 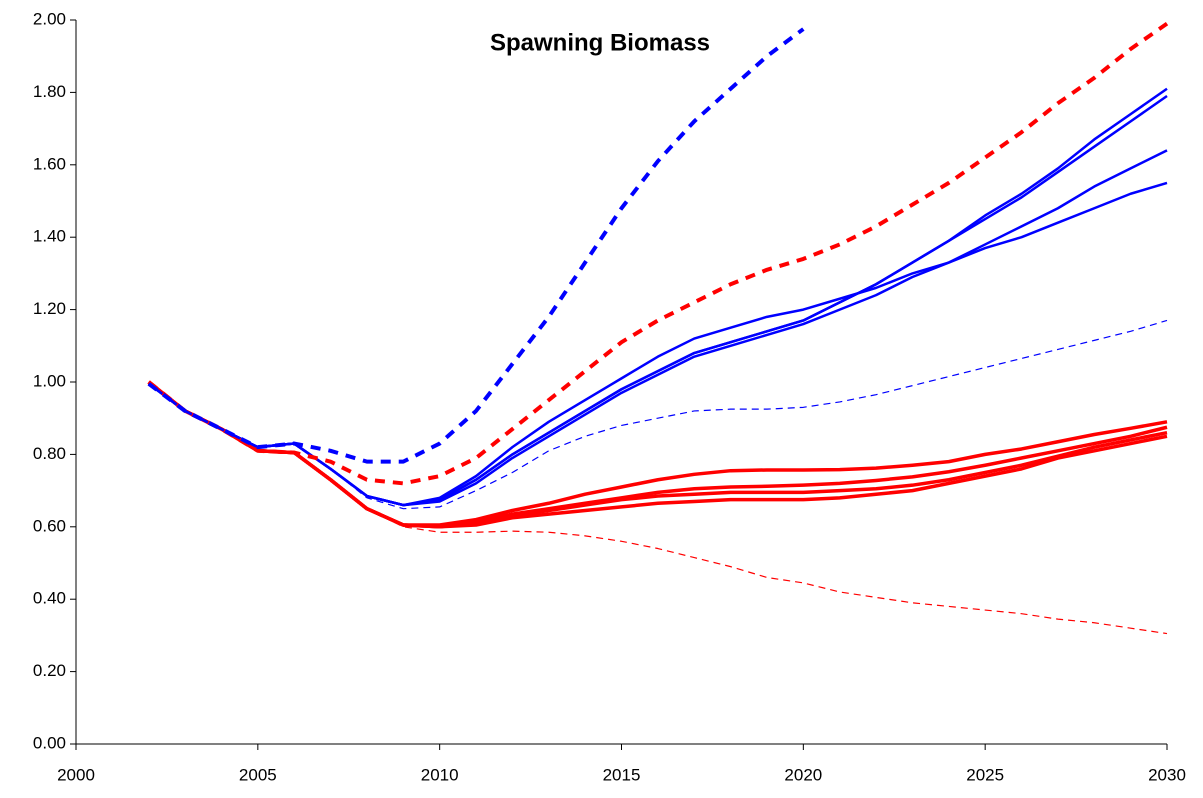 What do you see at coordinates (49, 598) in the screenshot?
I see `y-tick-label: 0.40` at bounding box center [49, 598].